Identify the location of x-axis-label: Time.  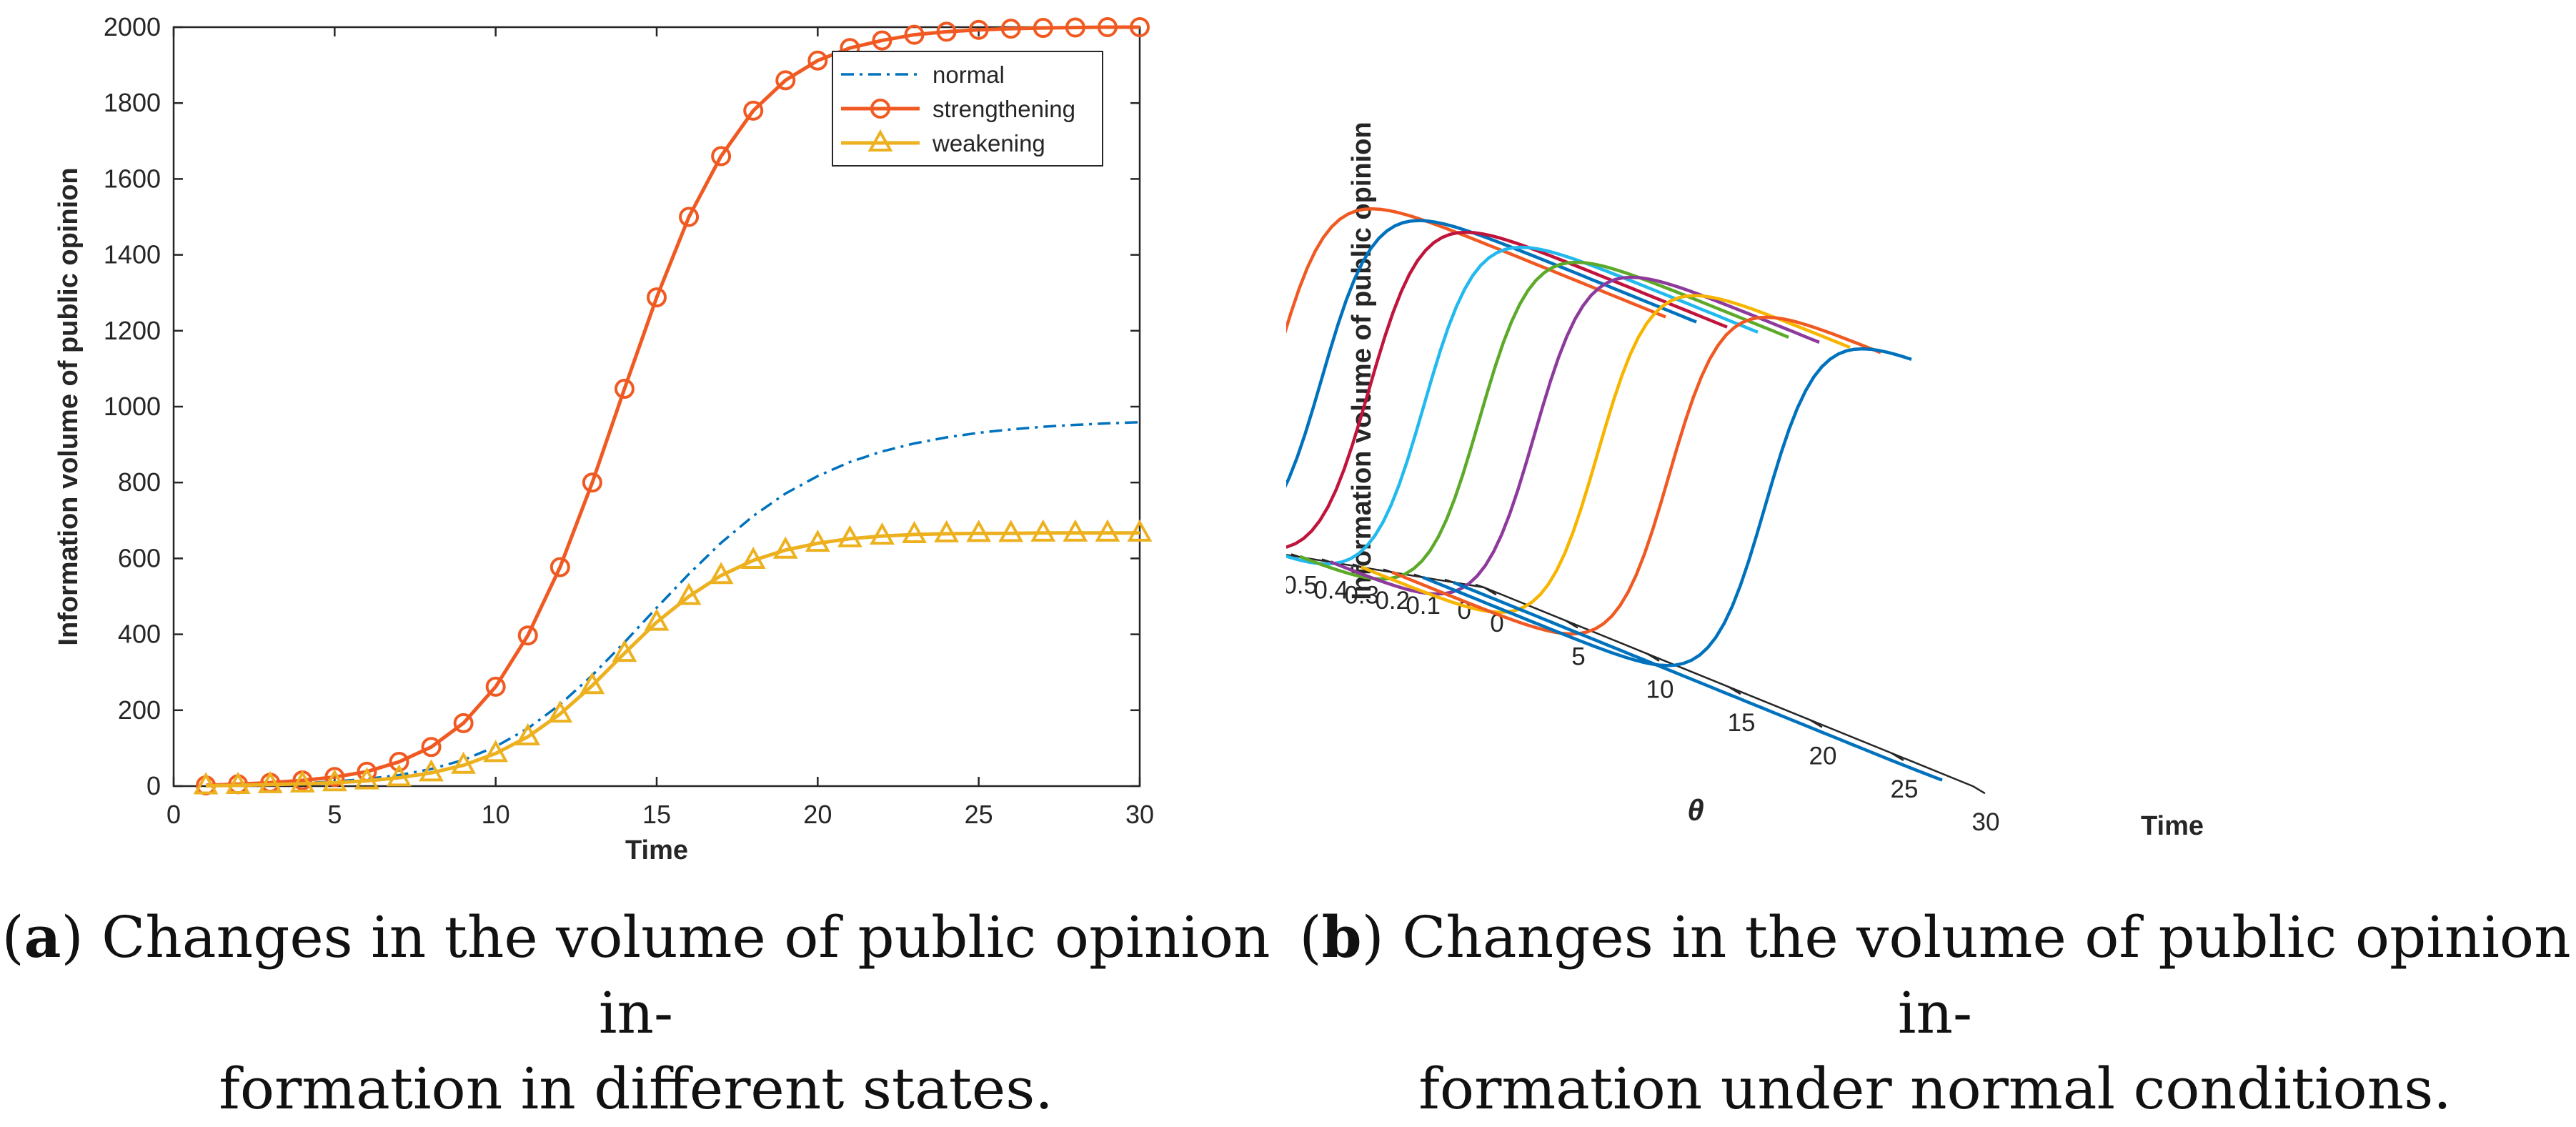
(656, 850).